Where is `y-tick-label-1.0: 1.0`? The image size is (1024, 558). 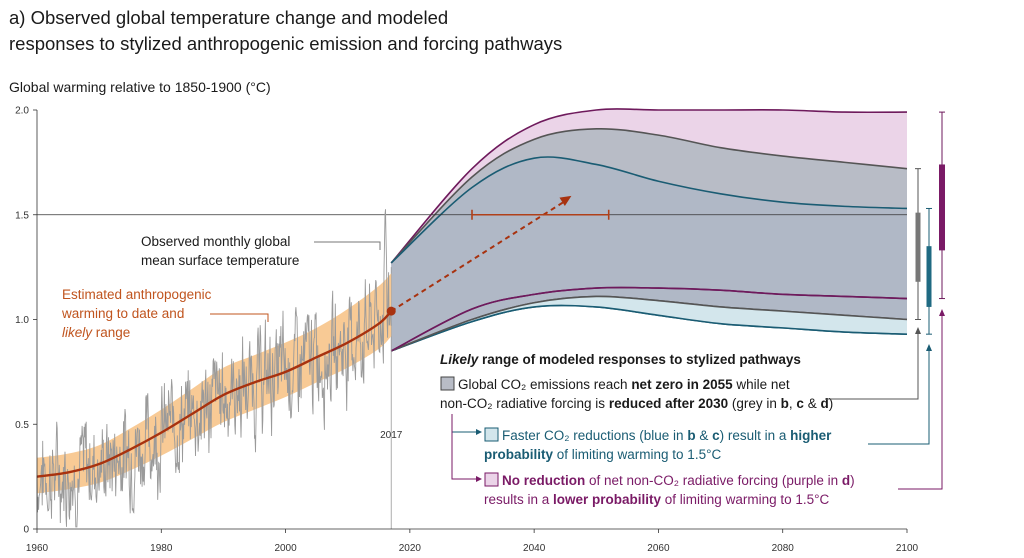
y-tick-label-1.0: 1.0 is located at coordinates (22, 320).